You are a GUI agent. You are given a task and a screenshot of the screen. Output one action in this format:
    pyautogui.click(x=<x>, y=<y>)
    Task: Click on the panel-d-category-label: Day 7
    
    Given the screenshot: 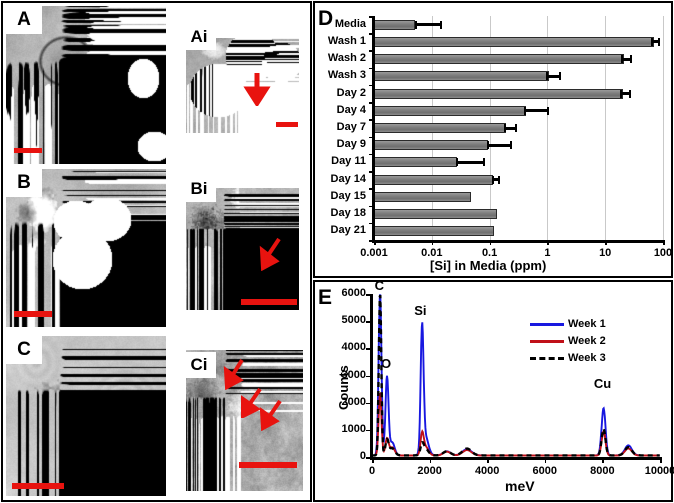 What is the action you would take?
    pyautogui.click(x=351, y=127)
    